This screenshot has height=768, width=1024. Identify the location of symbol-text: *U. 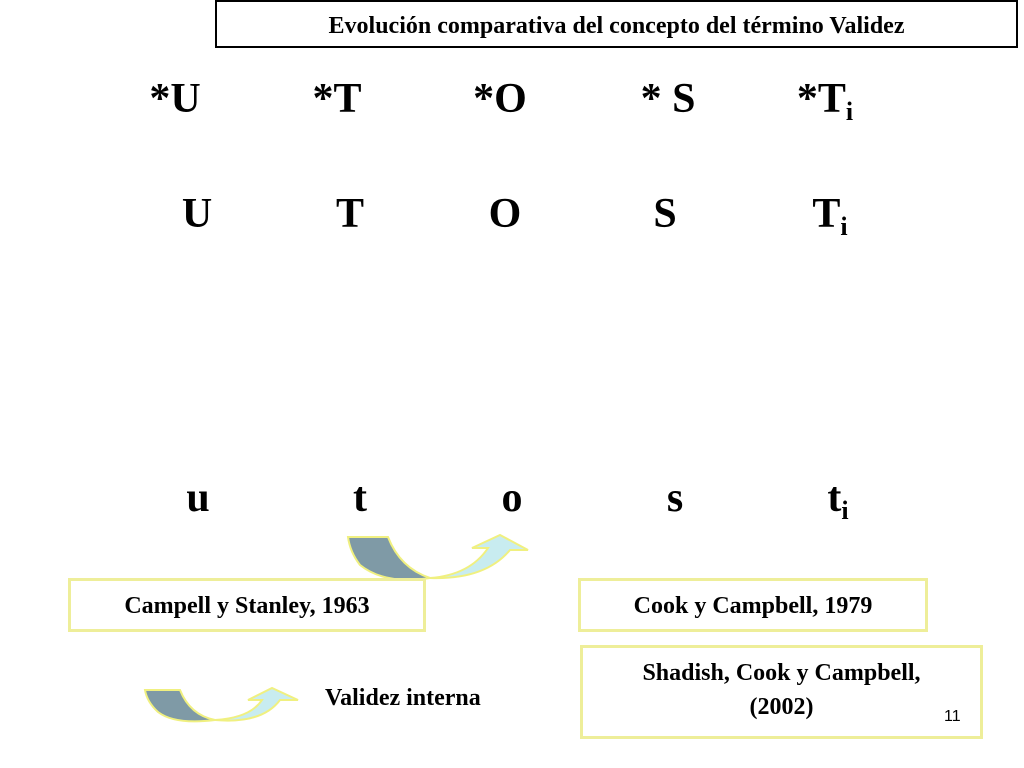
(175, 99).